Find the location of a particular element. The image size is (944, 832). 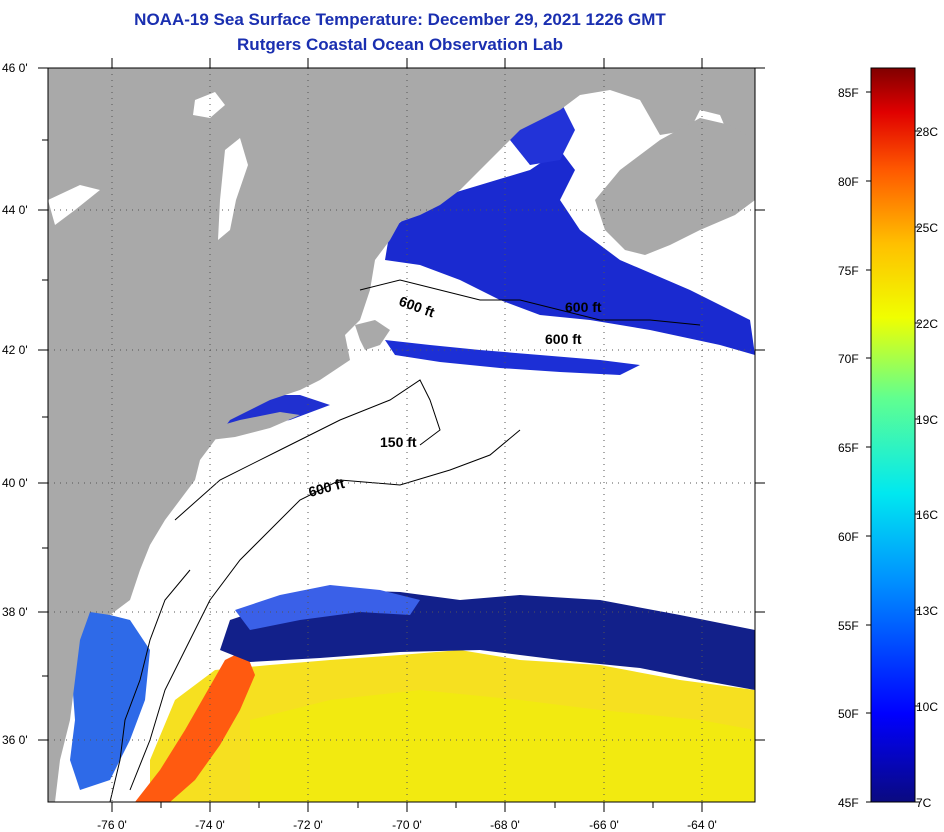

contour-label-150ft: 150 ft is located at coordinates (398, 442).